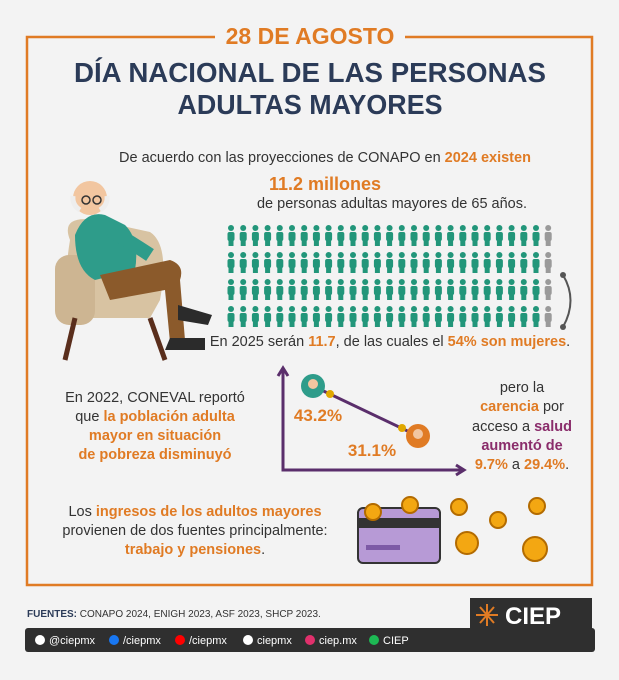 Image resolution: width=619 pixels, height=680 pixels. I want to click on highlight: 54% son mujeres, so click(507, 342).